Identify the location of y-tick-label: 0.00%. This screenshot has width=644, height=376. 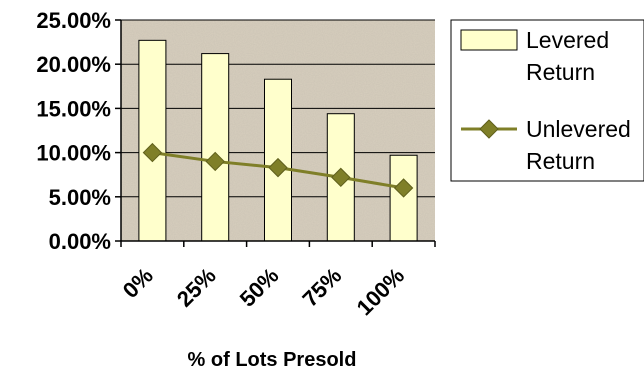
(80, 241).